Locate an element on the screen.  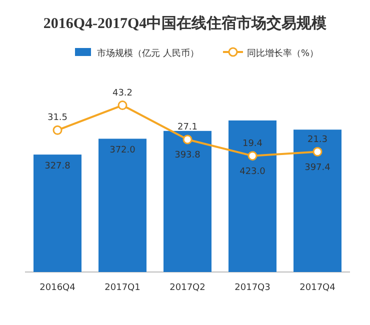
data-label: 27.1 is located at coordinates (187, 127).